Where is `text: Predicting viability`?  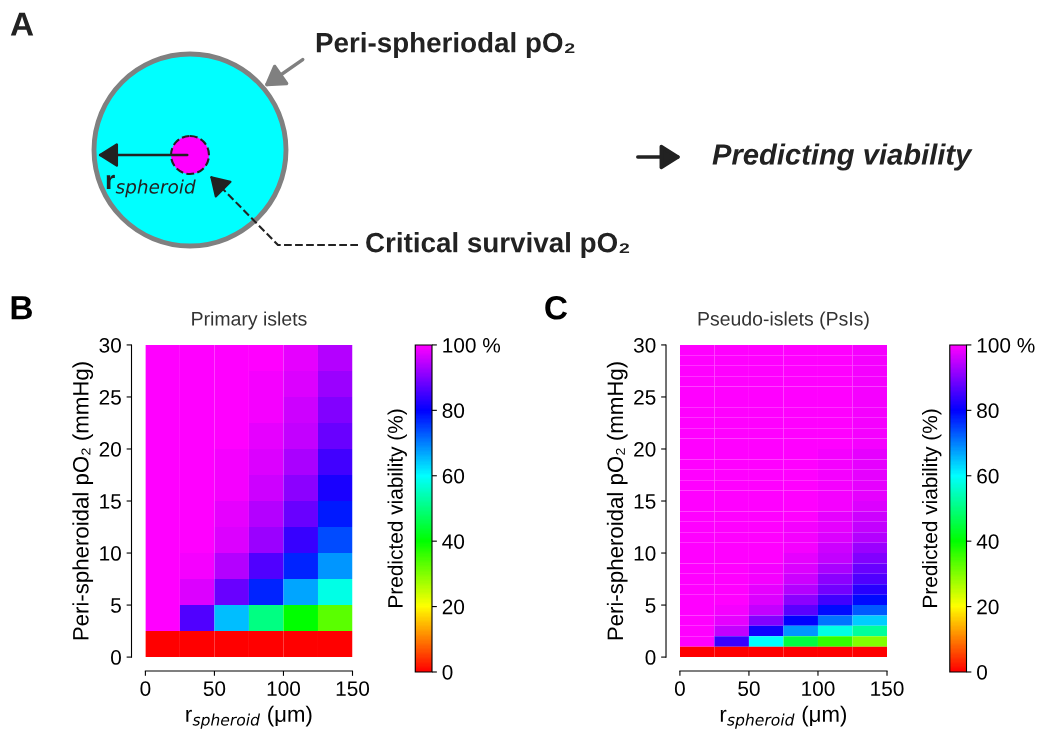 text: Predicting viability is located at coordinates (842, 157).